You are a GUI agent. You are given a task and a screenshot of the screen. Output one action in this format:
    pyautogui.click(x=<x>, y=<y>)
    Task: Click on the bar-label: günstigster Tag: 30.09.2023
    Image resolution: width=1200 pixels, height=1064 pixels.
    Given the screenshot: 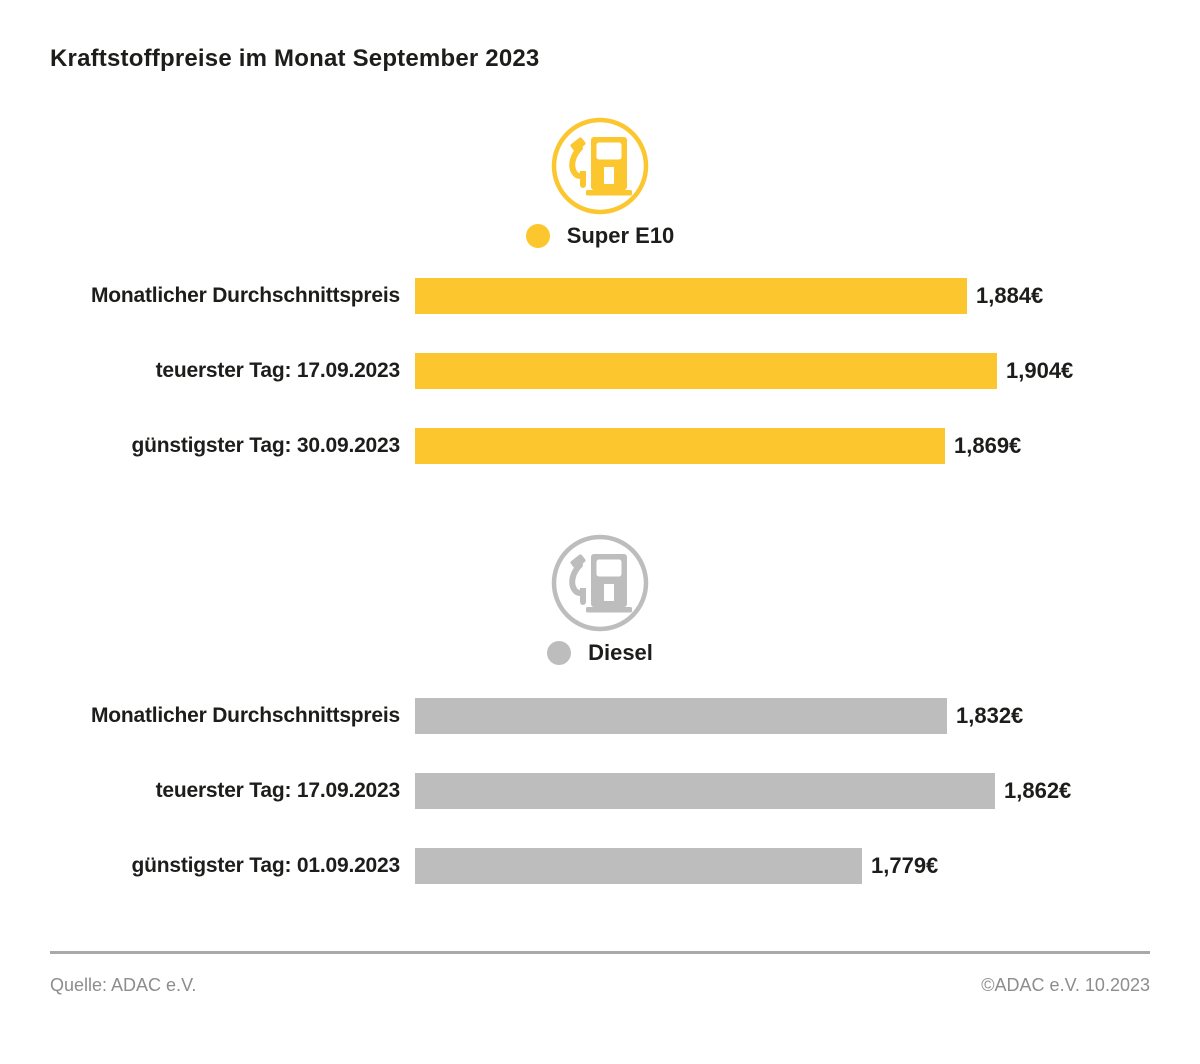 What is the action you would take?
    pyautogui.click(x=266, y=445)
    